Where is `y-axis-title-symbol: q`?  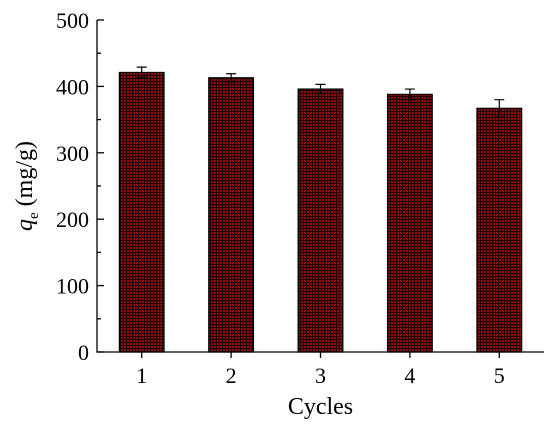 y-axis-title-symbol: q is located at coordinates (25, 225).